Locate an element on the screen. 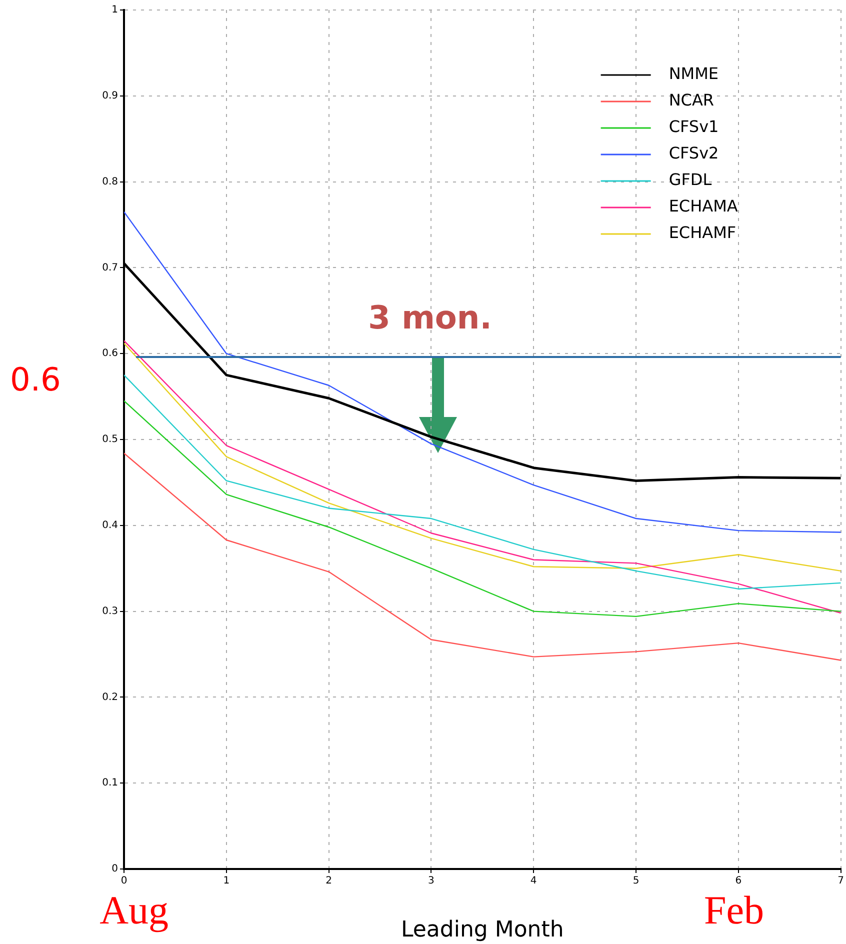  annotation: 3 mon. is located at coordinates (430, 317).